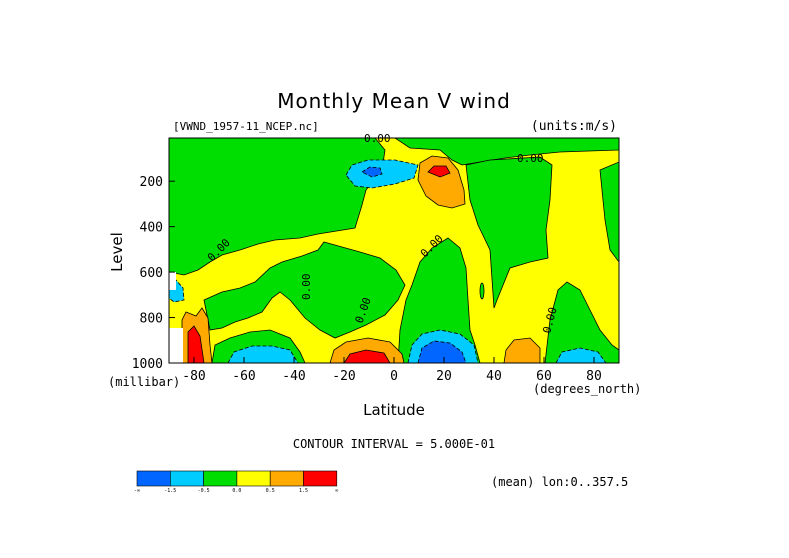 The width and height of the screenshot is (789, 558). Describe the element at coordinates (147, 364) in the screenshot. I see `y-tick-label: 1000` at that location.